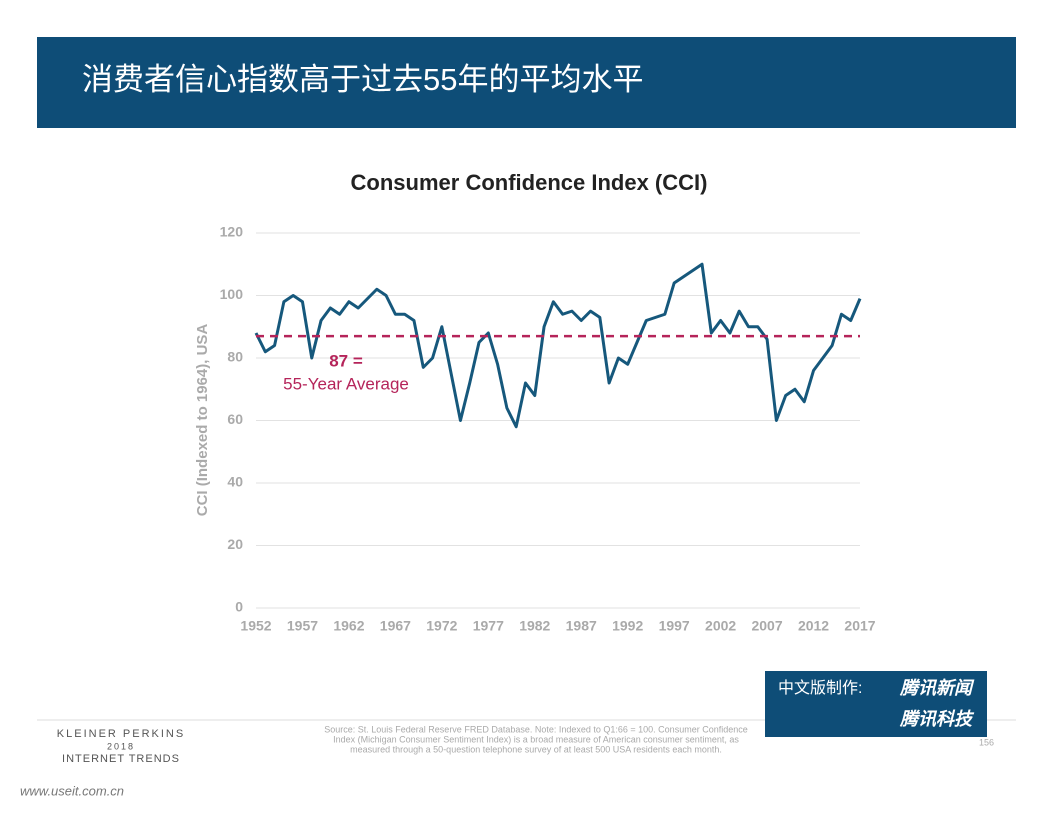  What do you see at coordinates (876, 704) in the screenshot?
I see `badge` at bounding box center [876, 704].